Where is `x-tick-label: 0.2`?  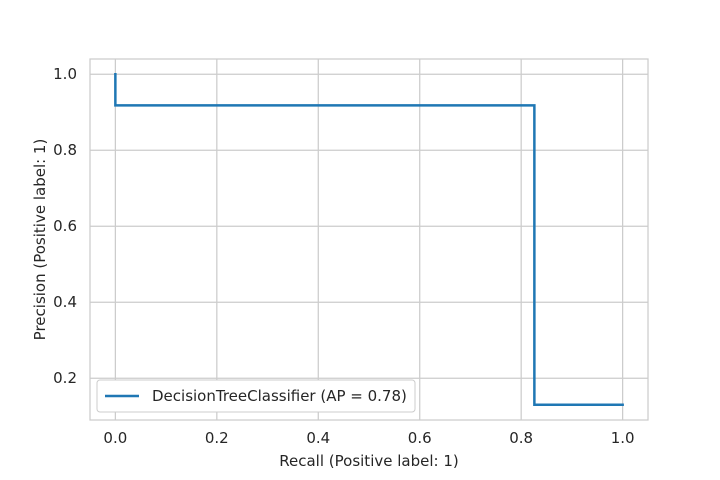
x-tick-label: 0.2 is located at coordinates (217, 438).